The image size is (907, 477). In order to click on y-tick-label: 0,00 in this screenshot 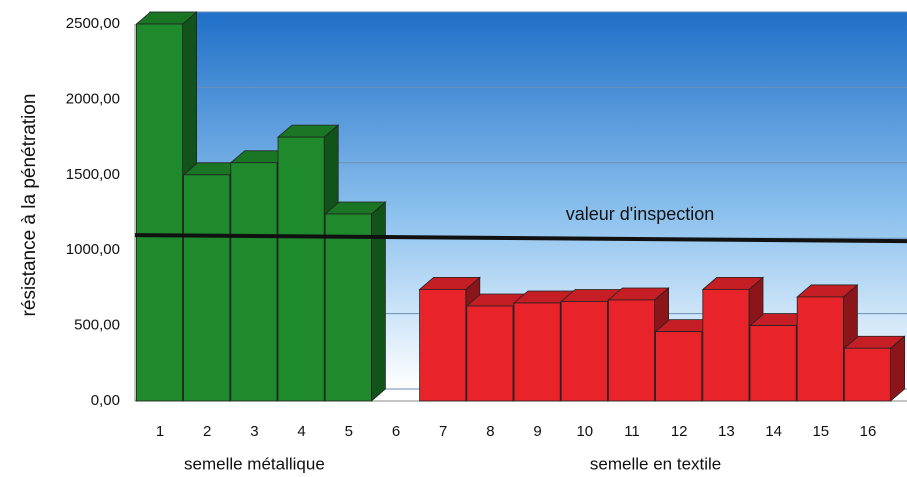, I will do `click(105, 400)`.